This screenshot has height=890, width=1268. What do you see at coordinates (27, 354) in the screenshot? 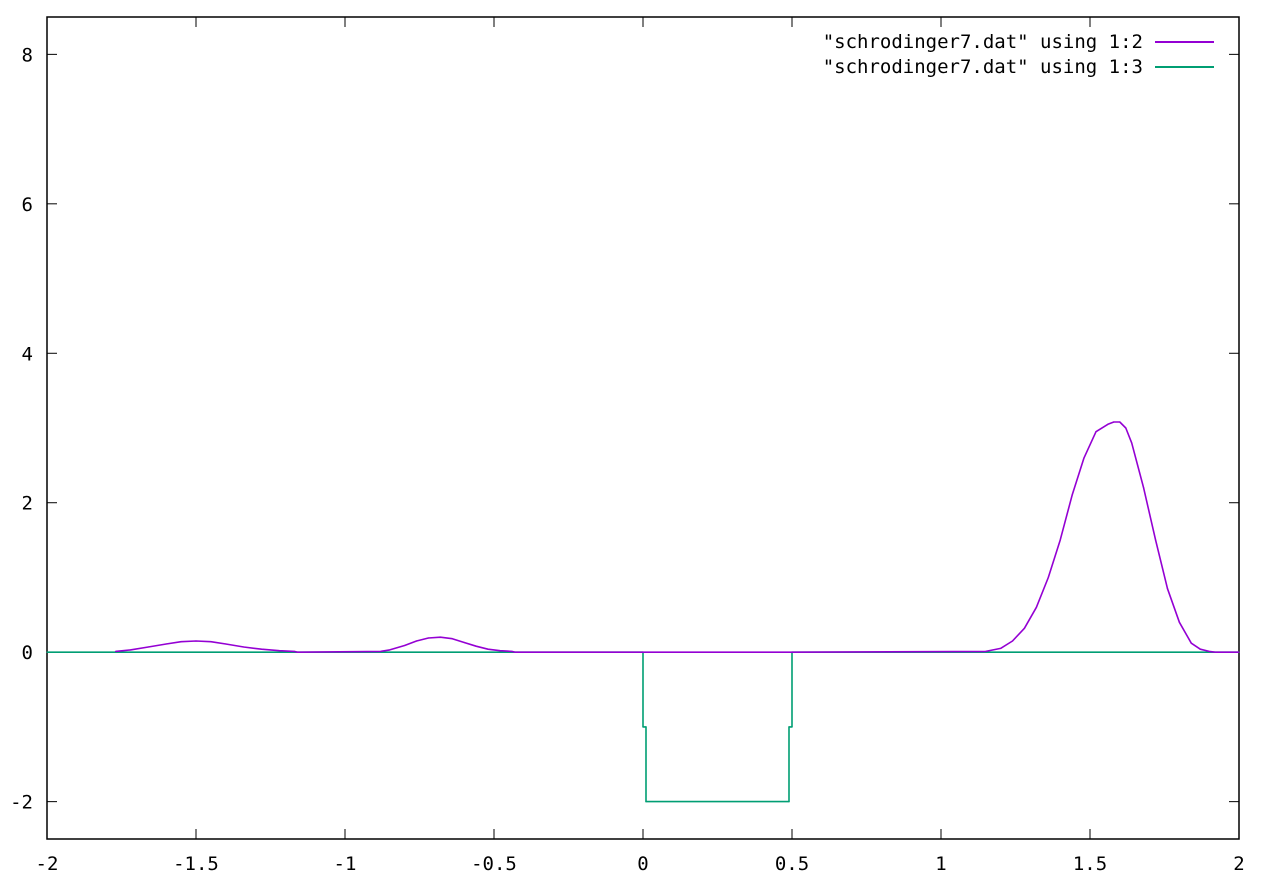
I see `y-tick-label: 4` at bounding box center [27, 354].